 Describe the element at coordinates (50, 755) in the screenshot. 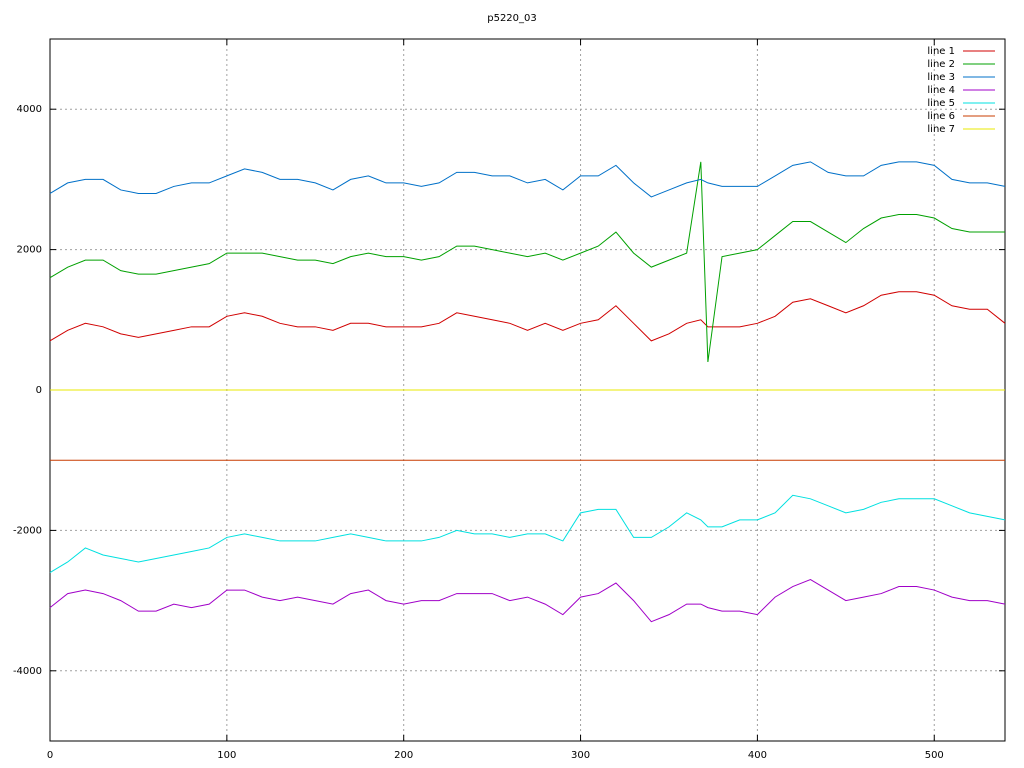

I see `x-tick-label: 0` at that location.